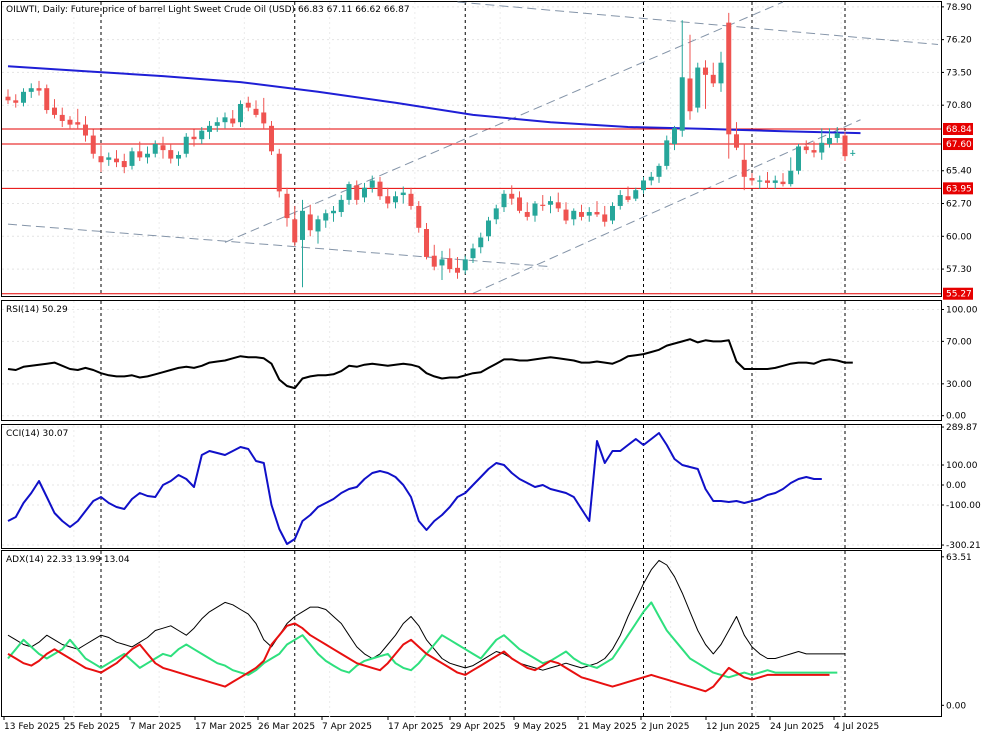 This screenshot has height=737, width=983. Describe the element at coordinates (347, 727) in the screenshot. I see `date-label: 7 Apr 2025` at that location.